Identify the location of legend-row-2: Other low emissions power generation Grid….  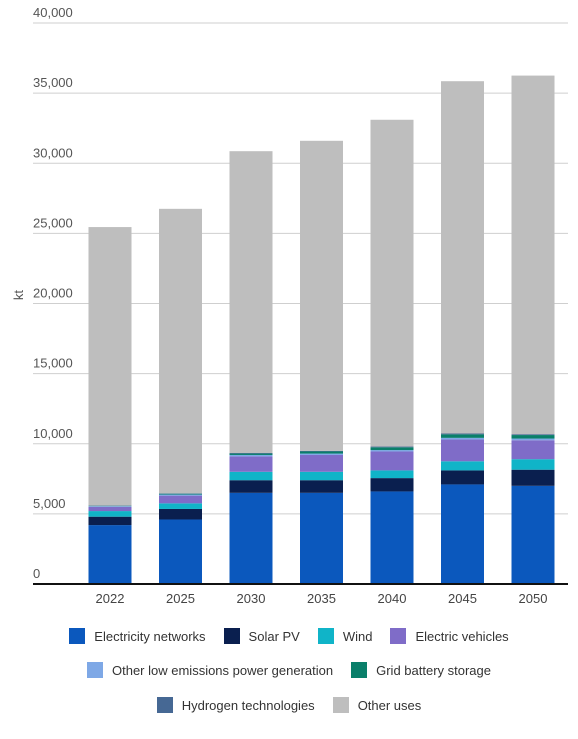
(289, 670).